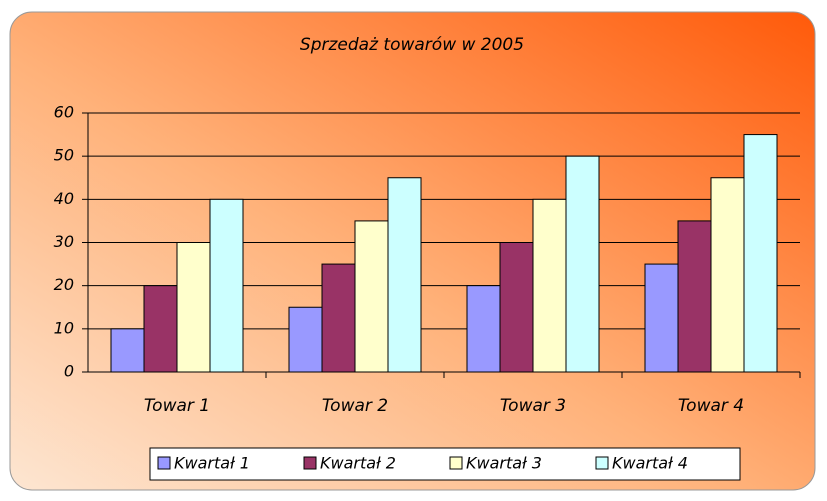 The height and width of the screenshot is (501, 827). Describe the element at coordinates (64, 198) in the screenshot. I see `y-tick-label: 40` at that location.